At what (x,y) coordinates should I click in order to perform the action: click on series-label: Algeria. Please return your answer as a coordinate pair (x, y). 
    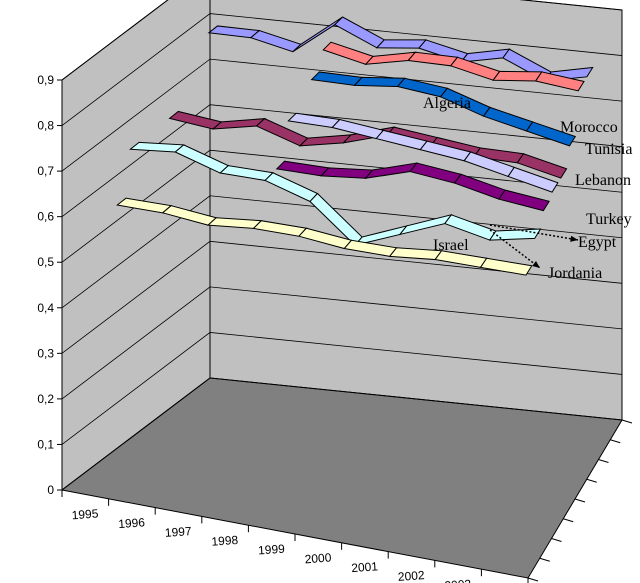
    Looking at the image, I should click on (447, 103).